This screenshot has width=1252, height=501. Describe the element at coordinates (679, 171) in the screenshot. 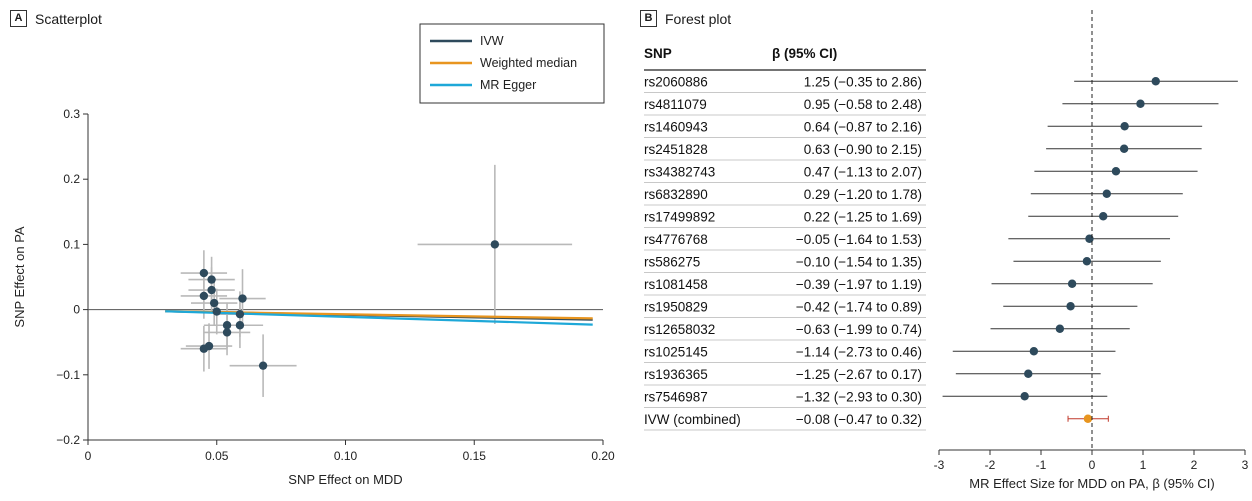

I see `row-snp-label: rs34382743` at that location.